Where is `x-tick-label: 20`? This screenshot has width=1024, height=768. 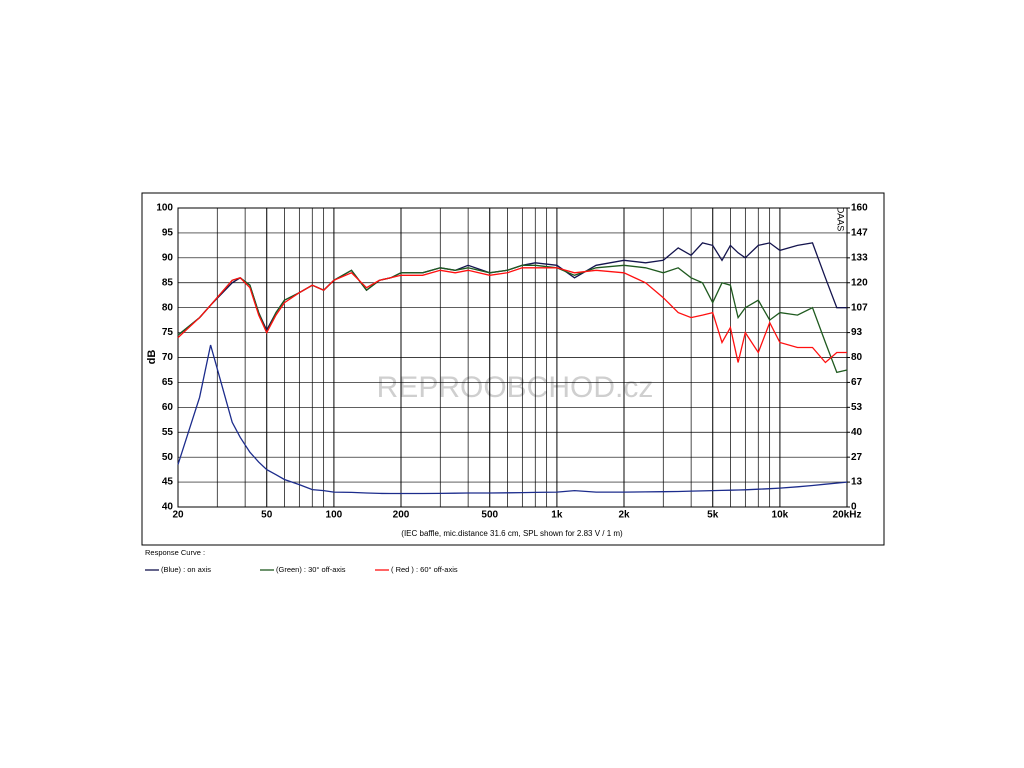
x-tick-label: 20 is located at coordinates (178, 515).